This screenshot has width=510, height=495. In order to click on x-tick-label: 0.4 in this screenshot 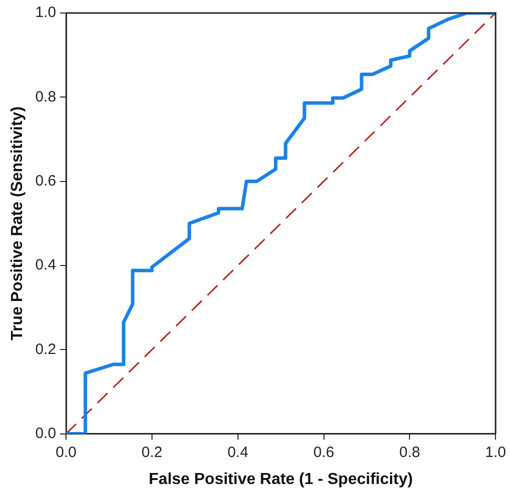, I will do `click(237, 452)`.